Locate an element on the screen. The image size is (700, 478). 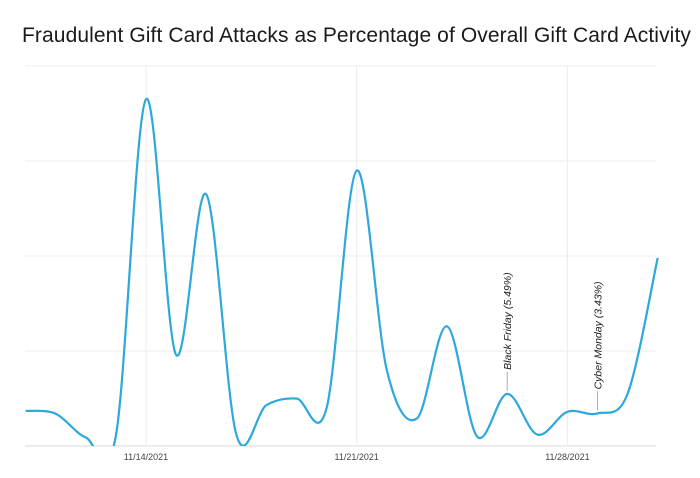
annotation-label: Black Friday (5.49%) is located at coordinates (508, 320).